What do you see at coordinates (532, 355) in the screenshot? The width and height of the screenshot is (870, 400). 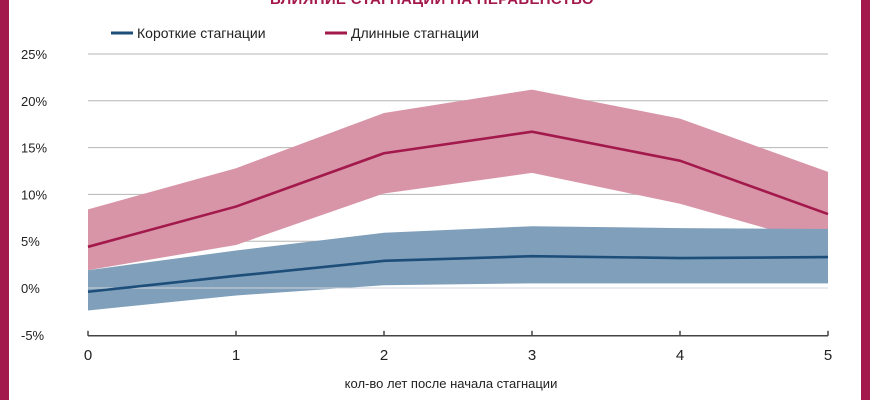 I see `x-tick-label: 3` at bounding box center [532, 355].